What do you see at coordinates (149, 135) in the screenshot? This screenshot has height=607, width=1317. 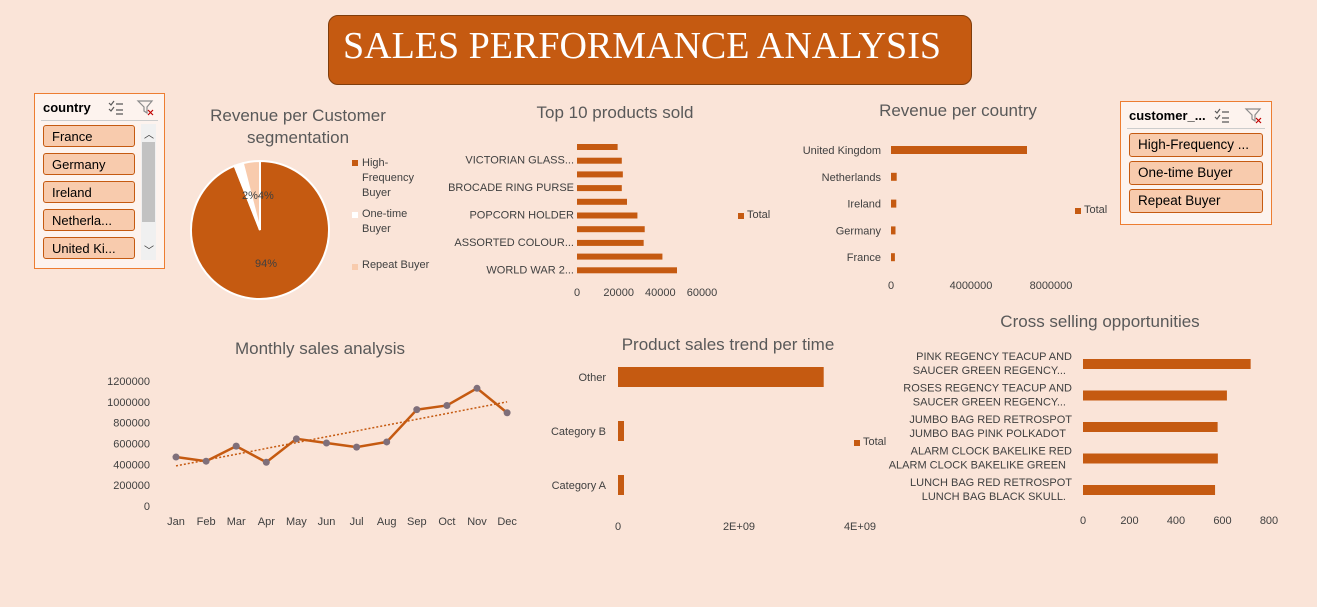 I see `scroll-up-icon: ︿` at bounding box center [149, 135].